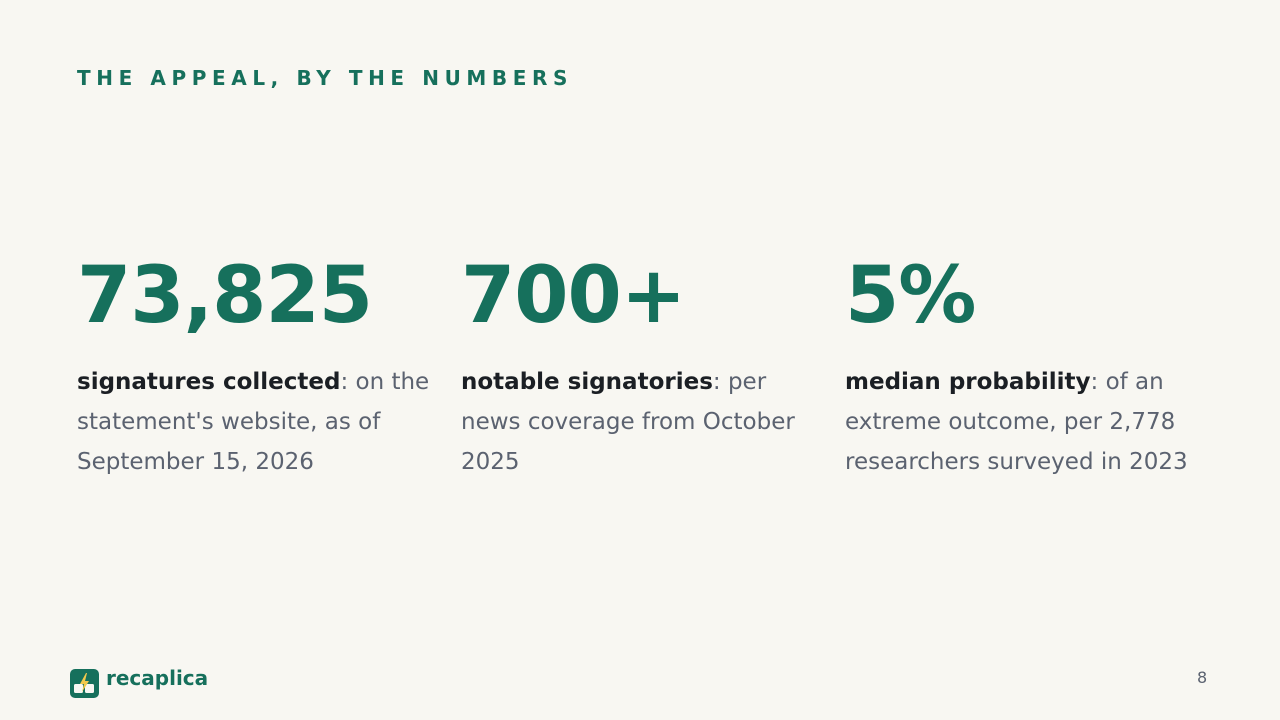 This screenshot has height=720, width=1280. Describe the element at coordinates (587, 382) in the screenshot. I see `stat-label: notable signatories` at that location.